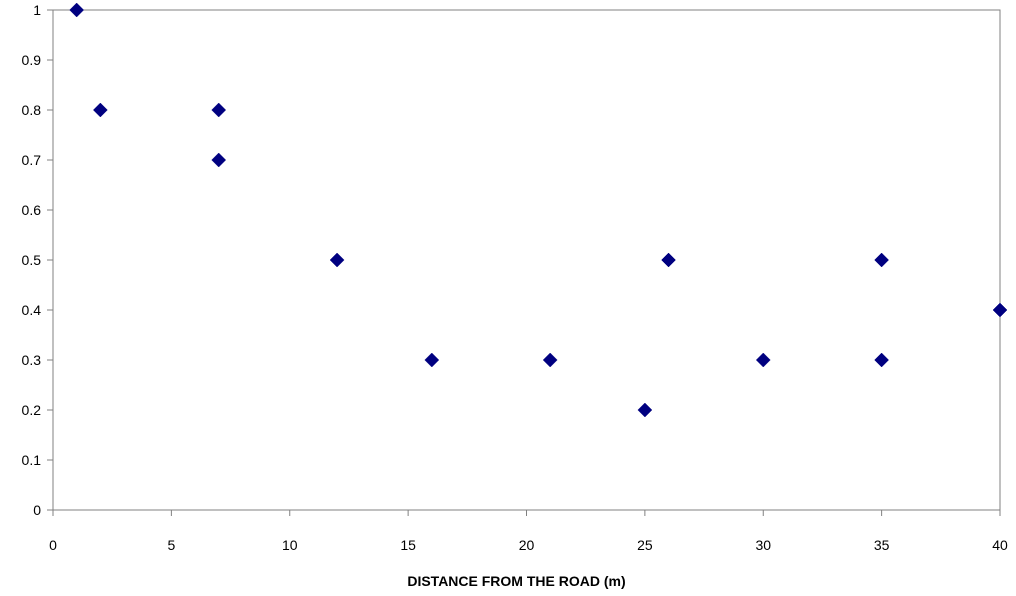  Describe the element at coordinates (32, 210) in the screenshot. I see `y-tick-label: 0.6` at that location.